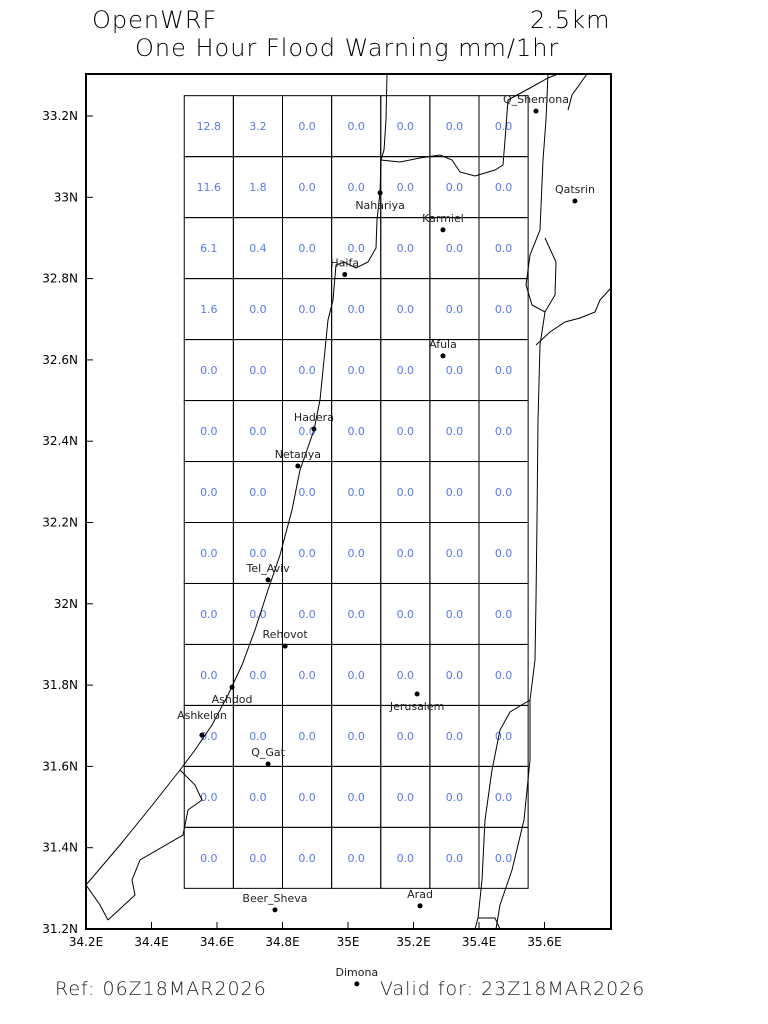  I want to click on city-label: Qatsrin, so click(575, 189).